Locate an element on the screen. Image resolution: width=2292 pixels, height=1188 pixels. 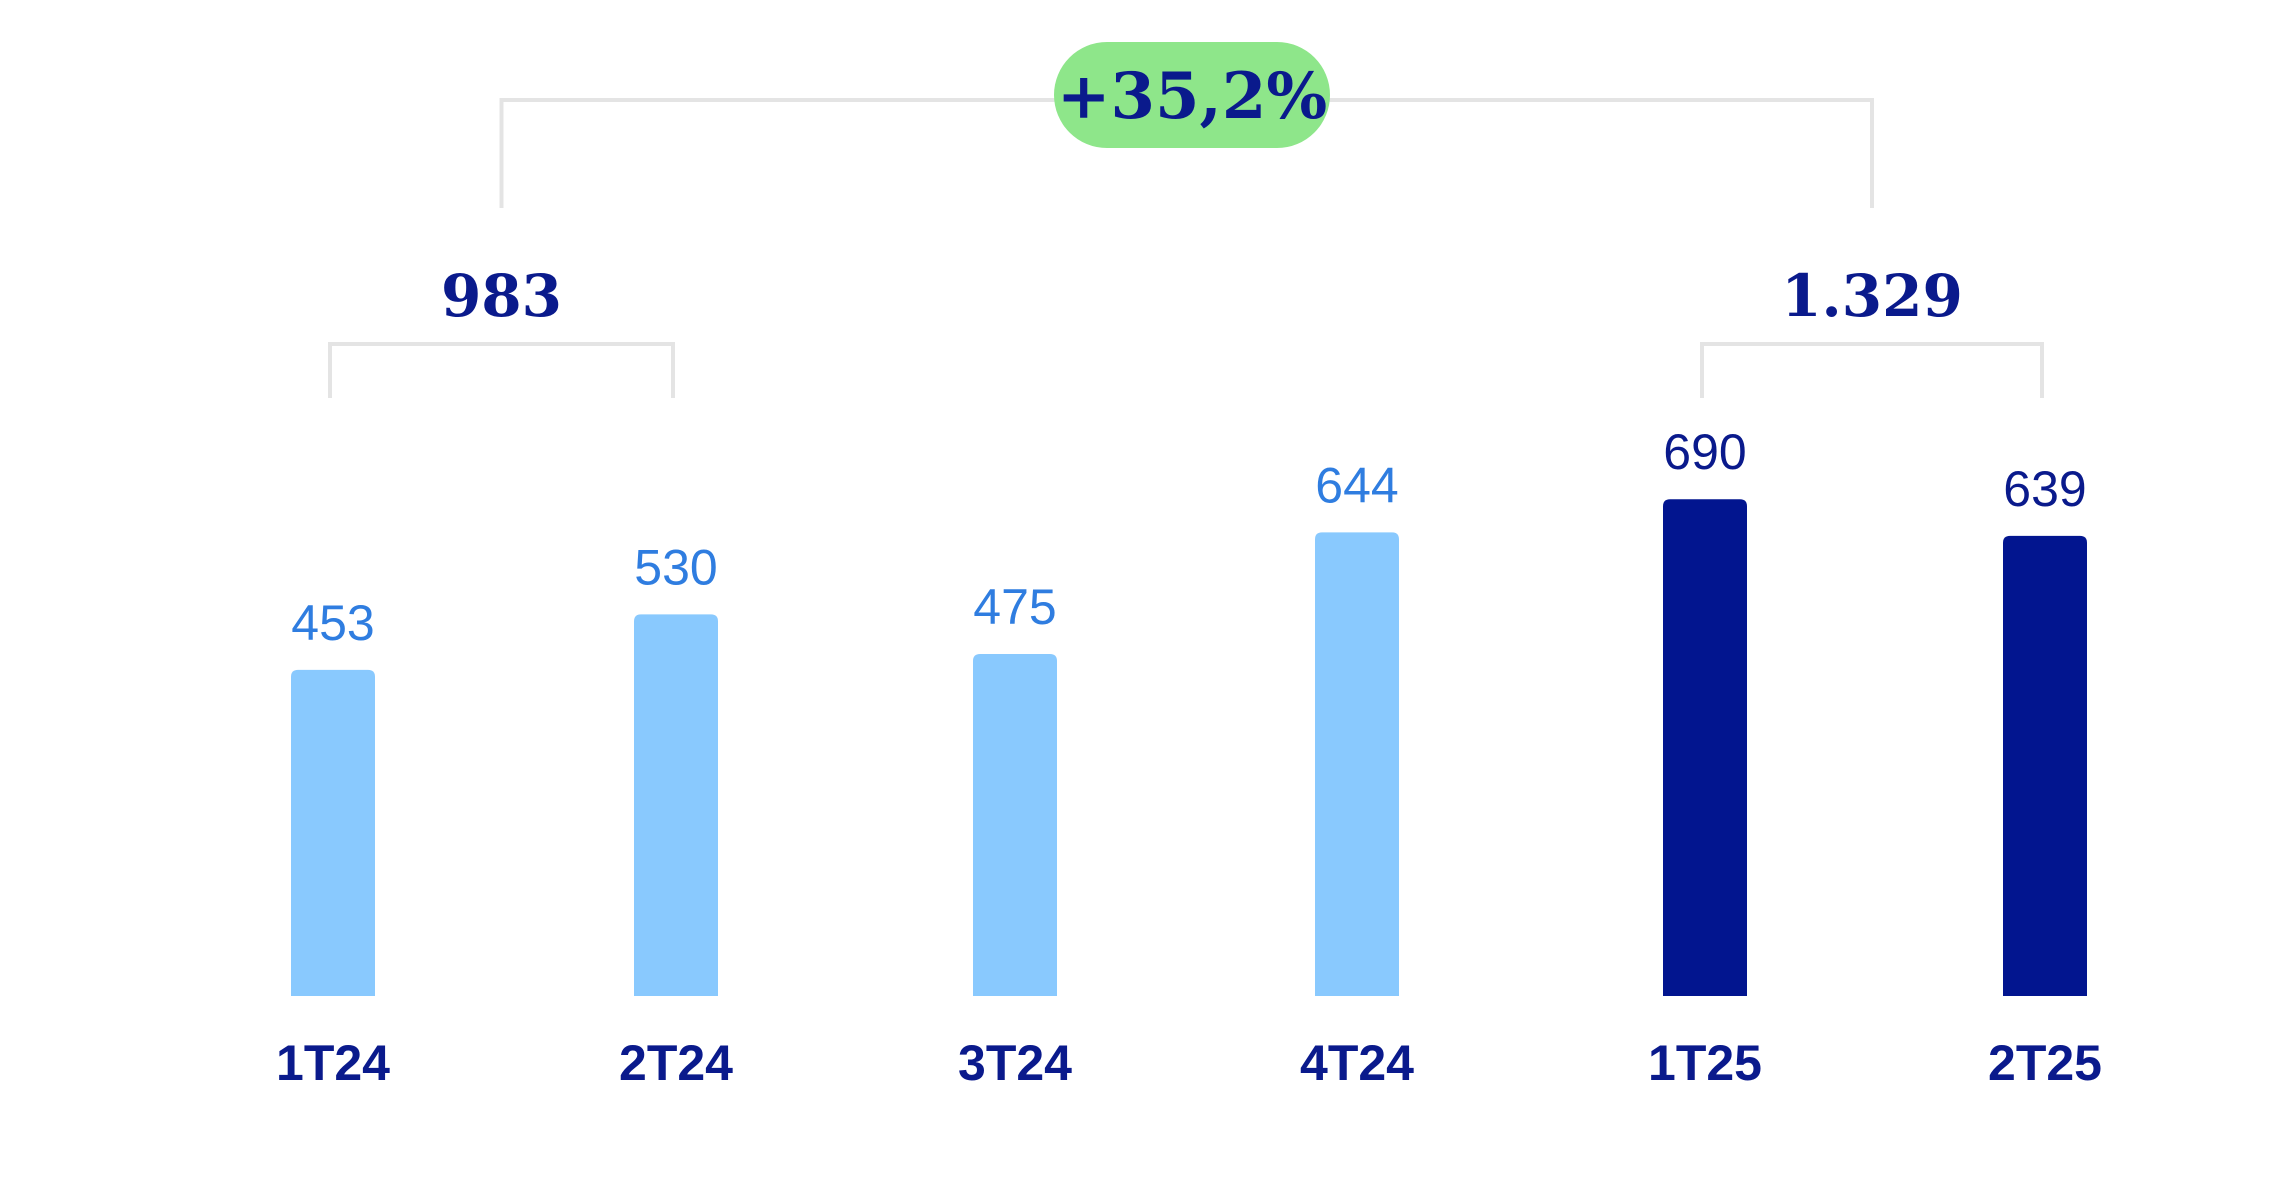
bar-1T24 is located at coordinates (333, 832).